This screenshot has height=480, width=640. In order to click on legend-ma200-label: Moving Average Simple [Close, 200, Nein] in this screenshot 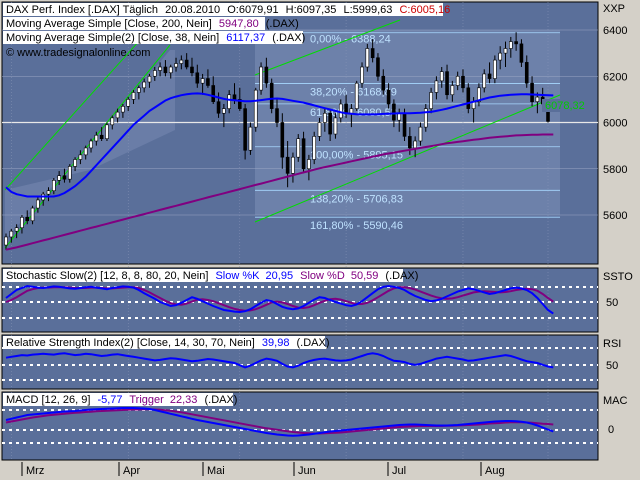, I will do `click(109, 24)`.